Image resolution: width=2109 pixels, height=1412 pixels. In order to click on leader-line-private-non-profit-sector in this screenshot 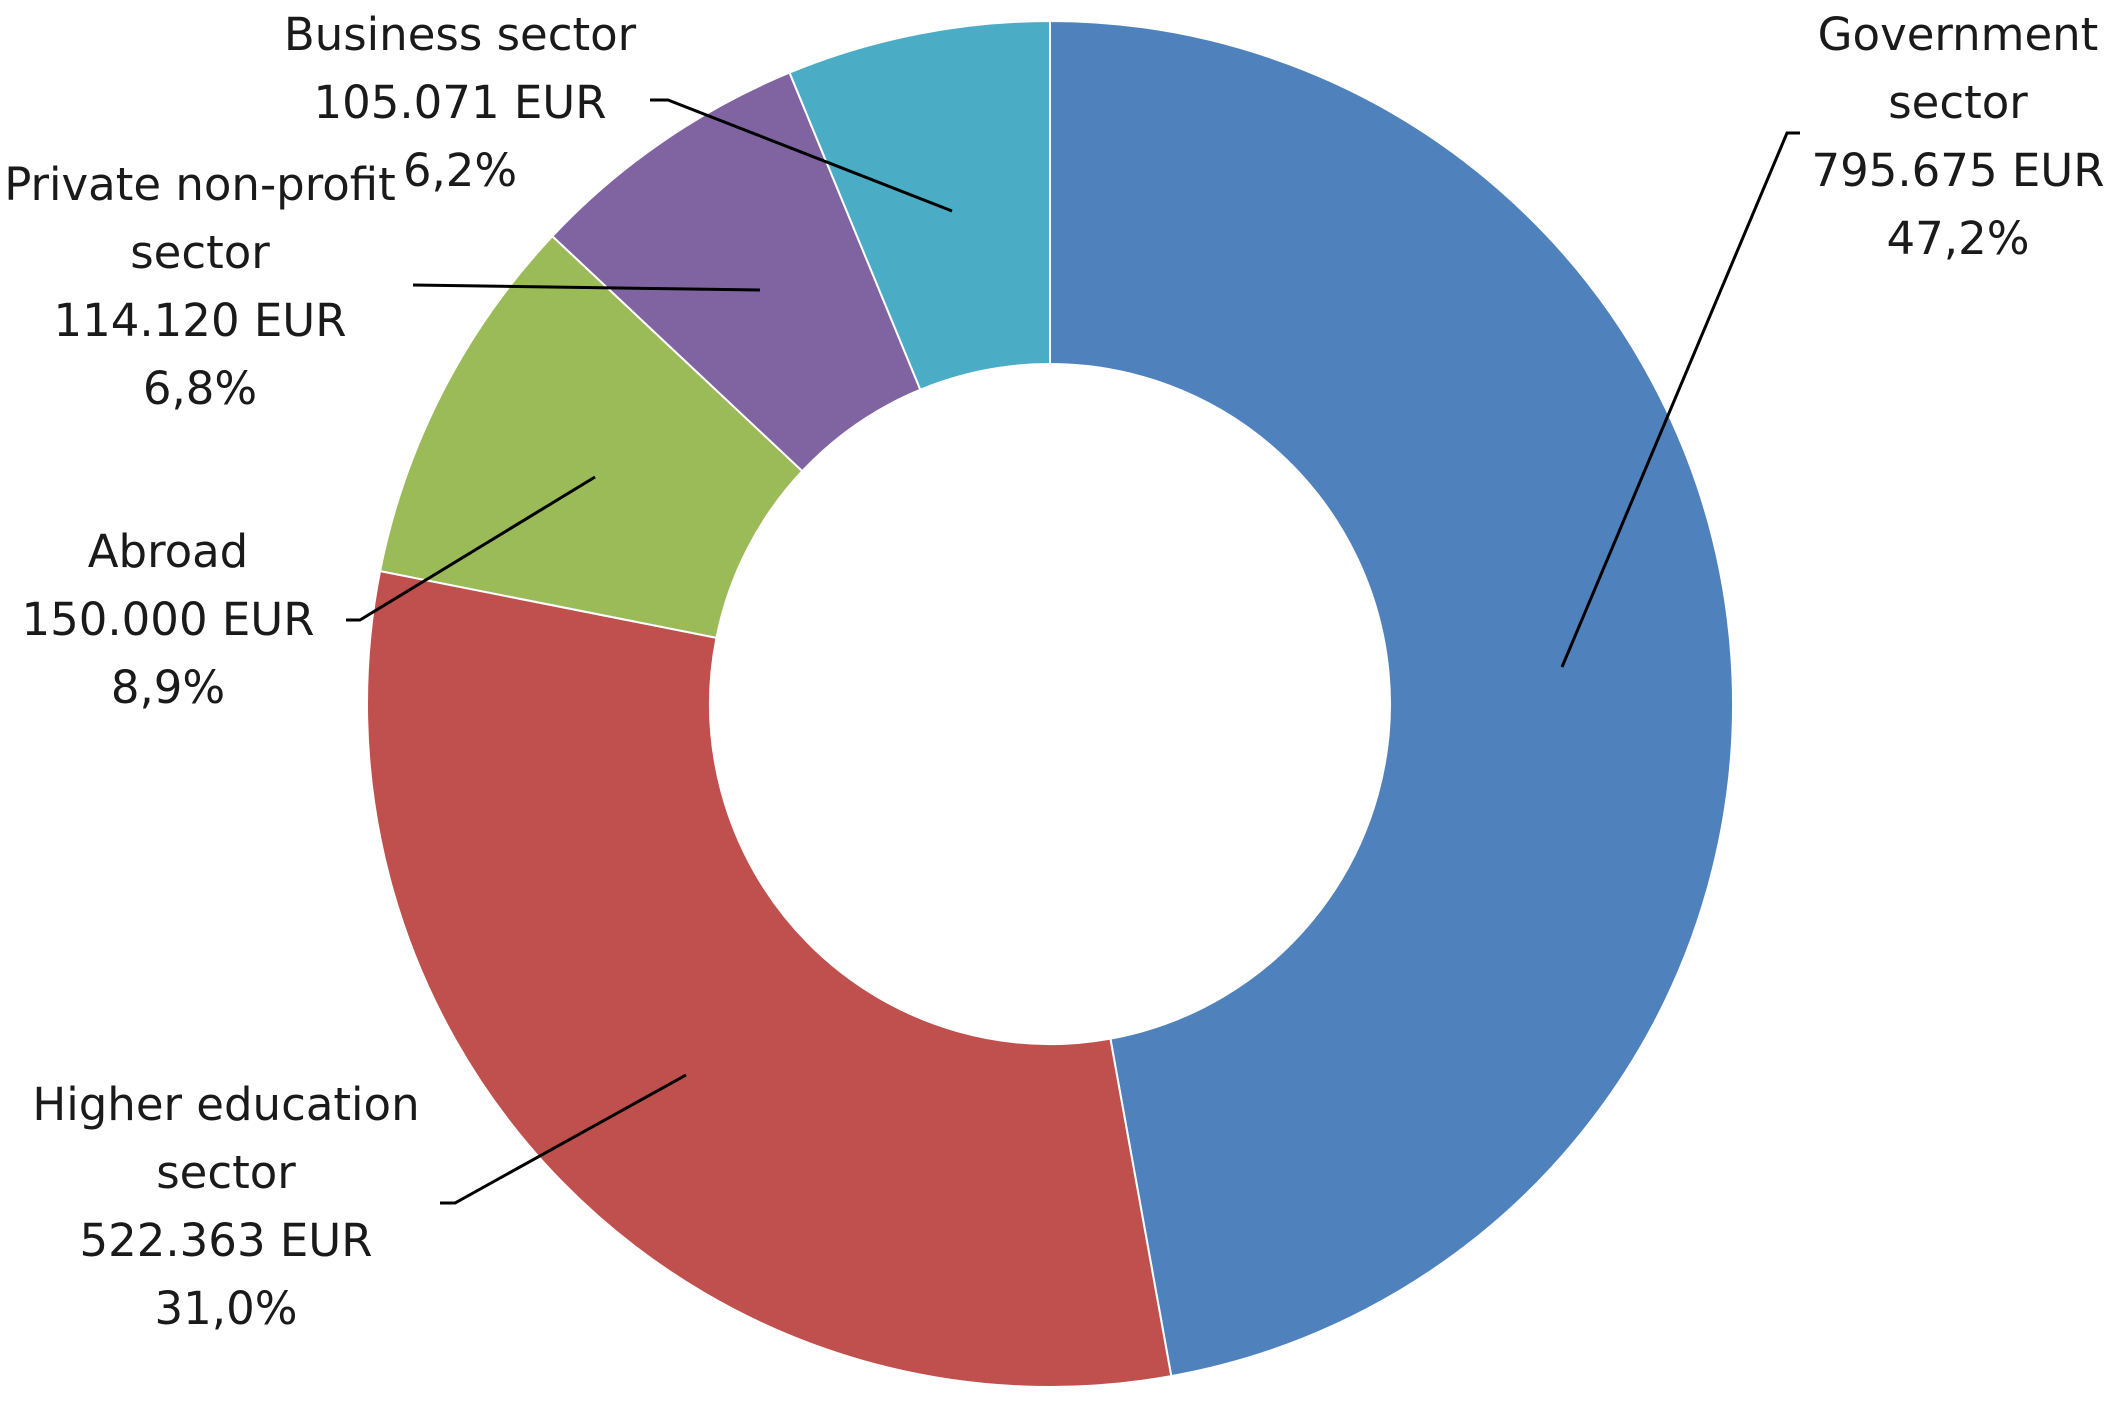, I will do `click(586, 287)`.